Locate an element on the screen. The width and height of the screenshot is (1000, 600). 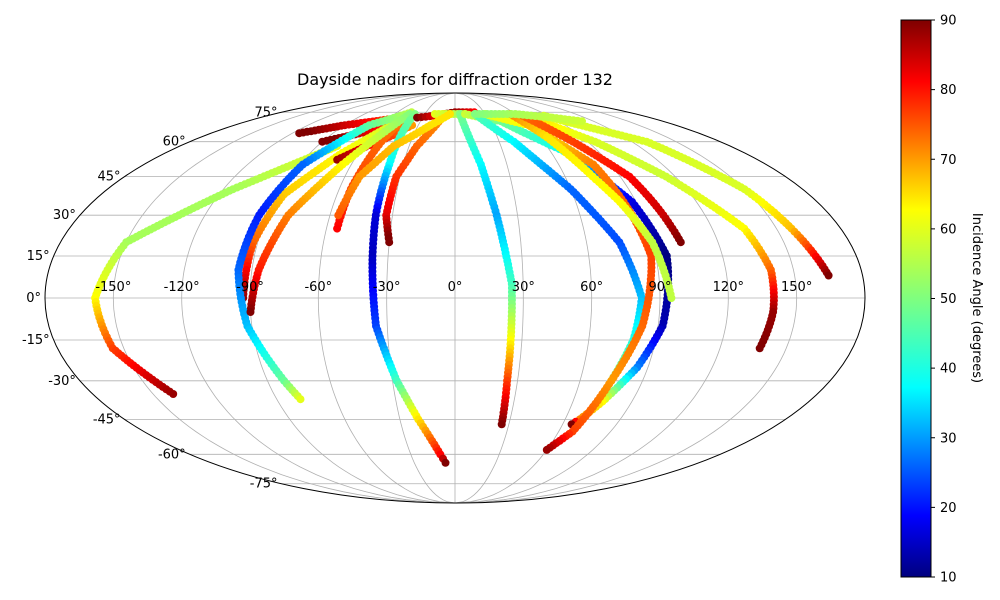
colorbar-tick-label: 10 is located at coordinates (948, 578).